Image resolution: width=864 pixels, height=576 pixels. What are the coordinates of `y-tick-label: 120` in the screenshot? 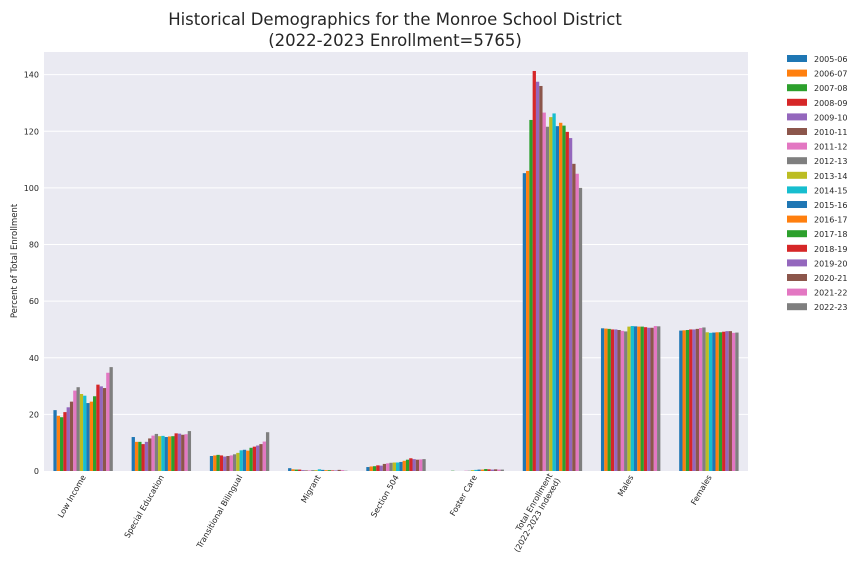 It's located at (31, 131).